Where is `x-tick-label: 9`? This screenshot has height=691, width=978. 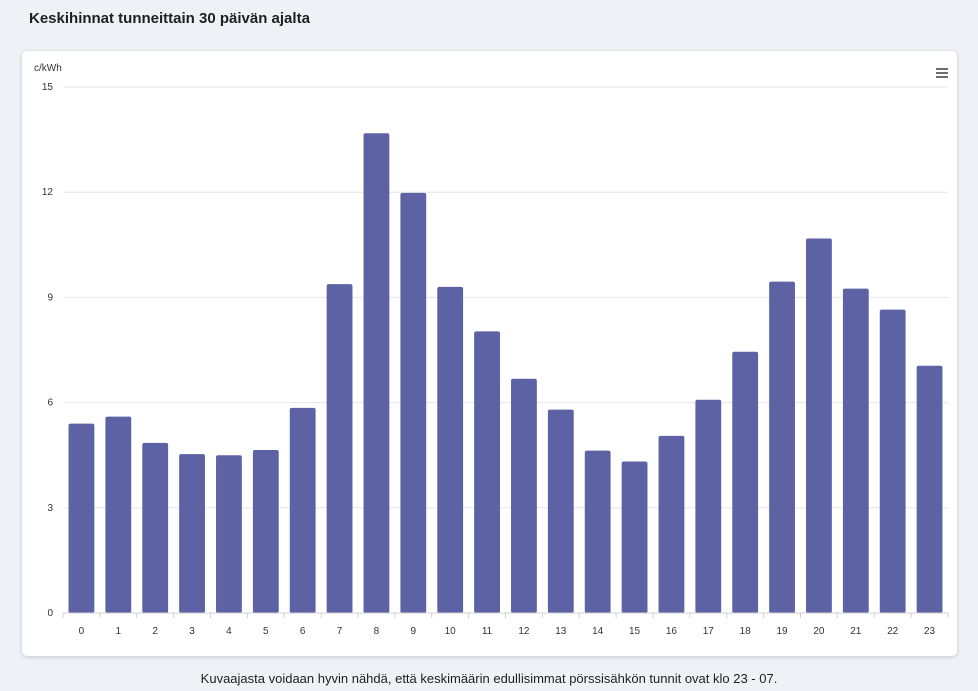
x-tick-label: 9 is located at coordinates (414, 631).